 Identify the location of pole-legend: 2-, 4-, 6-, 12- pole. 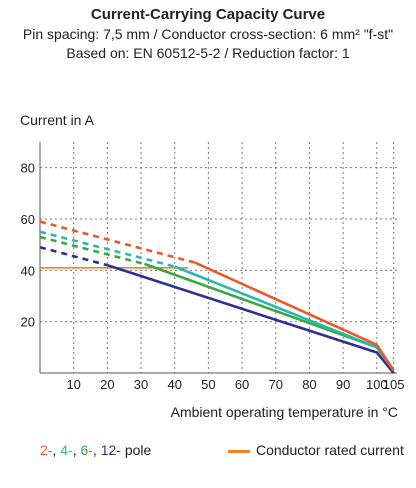
(95, 450).